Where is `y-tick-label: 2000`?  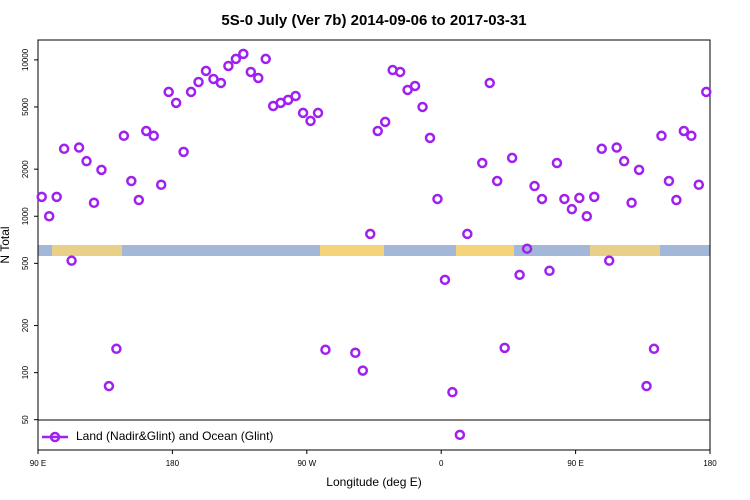 y-tick-label: 2000 is located at coordinates (25, 169).